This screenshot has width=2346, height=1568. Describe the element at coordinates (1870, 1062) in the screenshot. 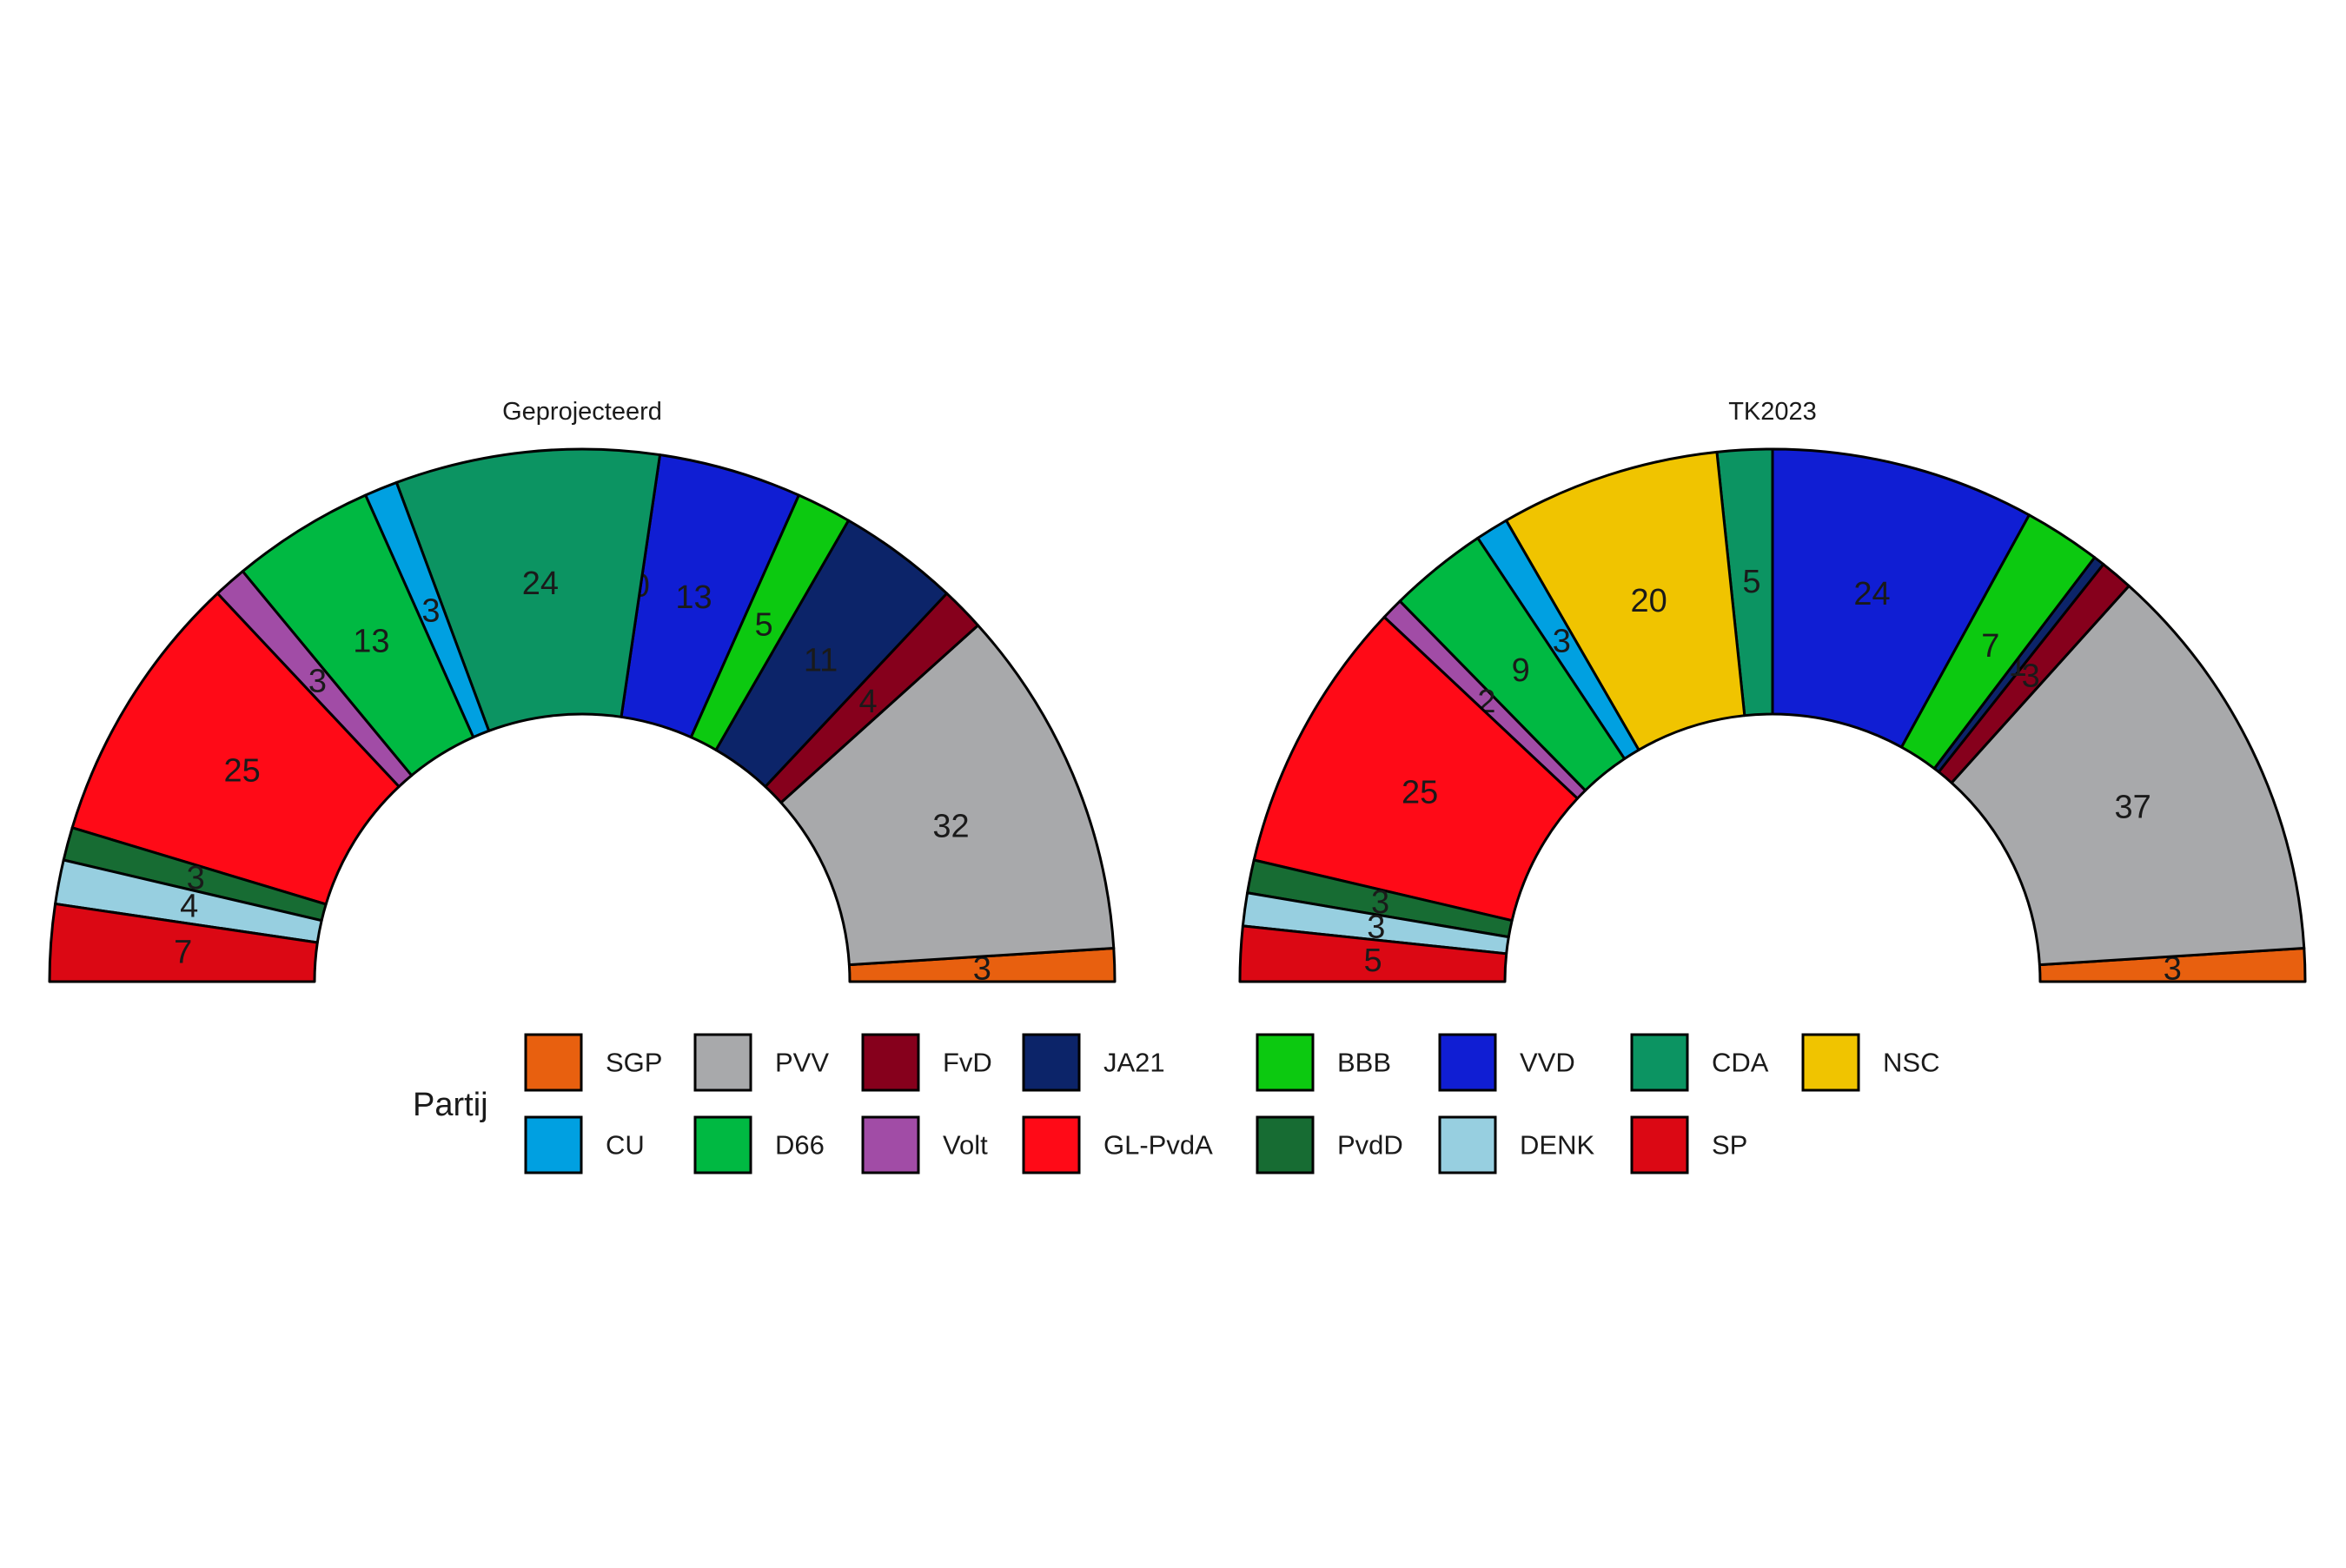

I see `legend-item-nsc: NSC` at that location.